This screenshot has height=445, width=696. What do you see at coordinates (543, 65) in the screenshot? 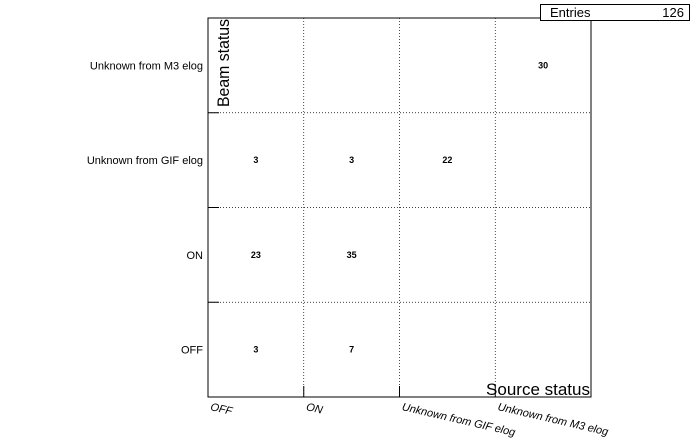
I see `cell-value-label: 30` at bounding box center [543, 65].